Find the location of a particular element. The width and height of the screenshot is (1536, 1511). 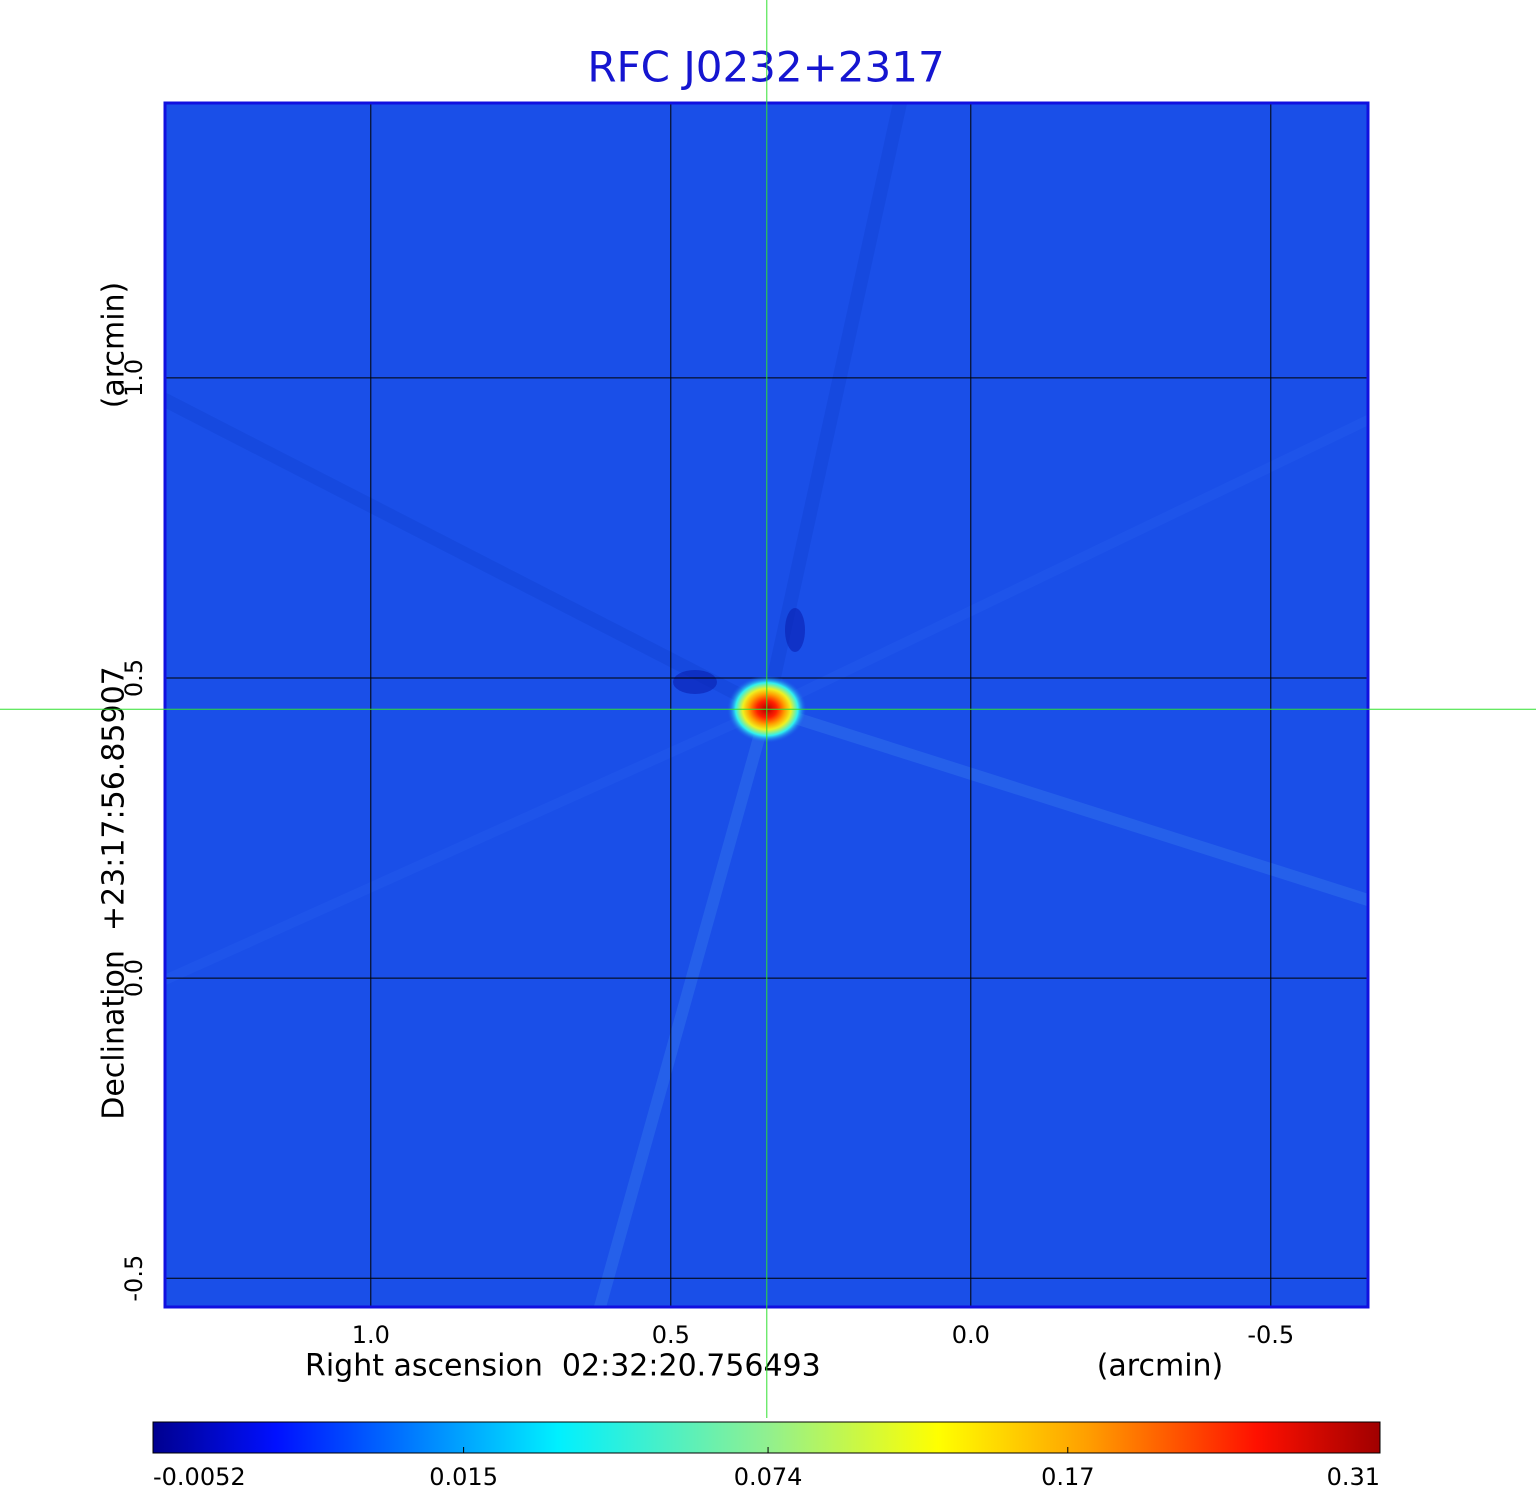

x-tick-label: 0.5 is located at coordinates (671, 1335).